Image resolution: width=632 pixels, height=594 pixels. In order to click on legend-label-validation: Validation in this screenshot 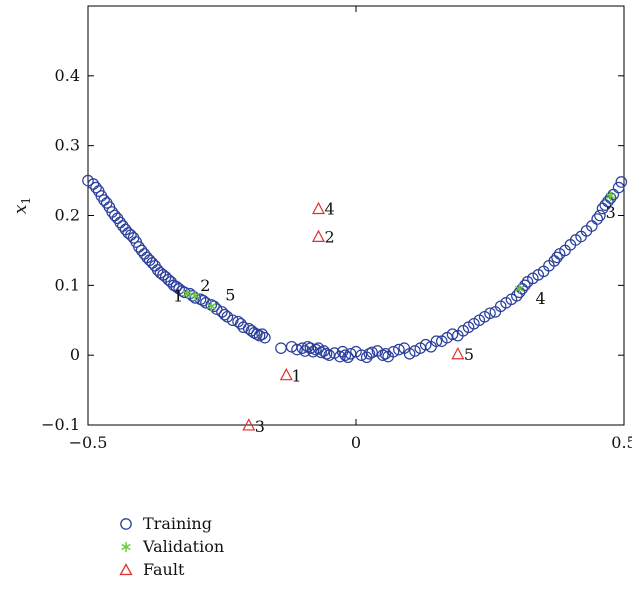, I will do `click(184, 546)`.